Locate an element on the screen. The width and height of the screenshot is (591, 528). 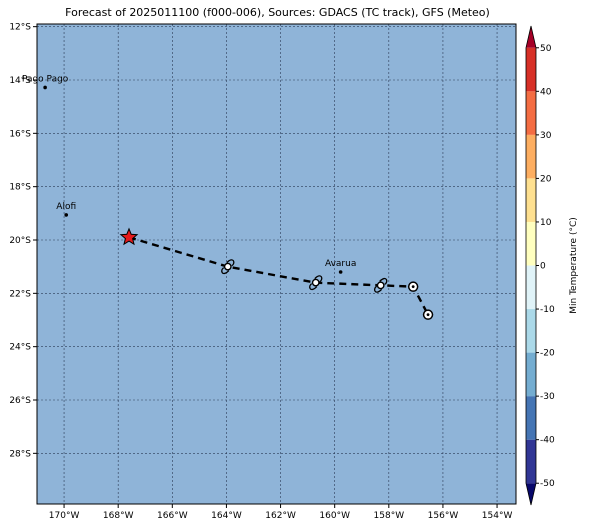
colorbar-extend-low is located at coordinates (531, 494).